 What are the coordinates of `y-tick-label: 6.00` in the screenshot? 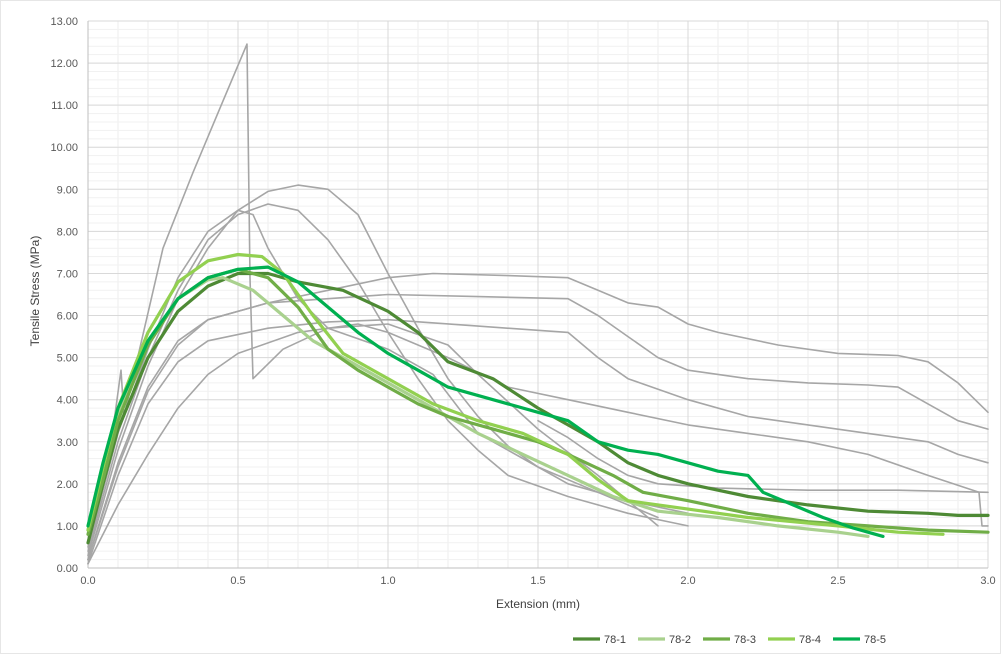 It's located at (67, 317).